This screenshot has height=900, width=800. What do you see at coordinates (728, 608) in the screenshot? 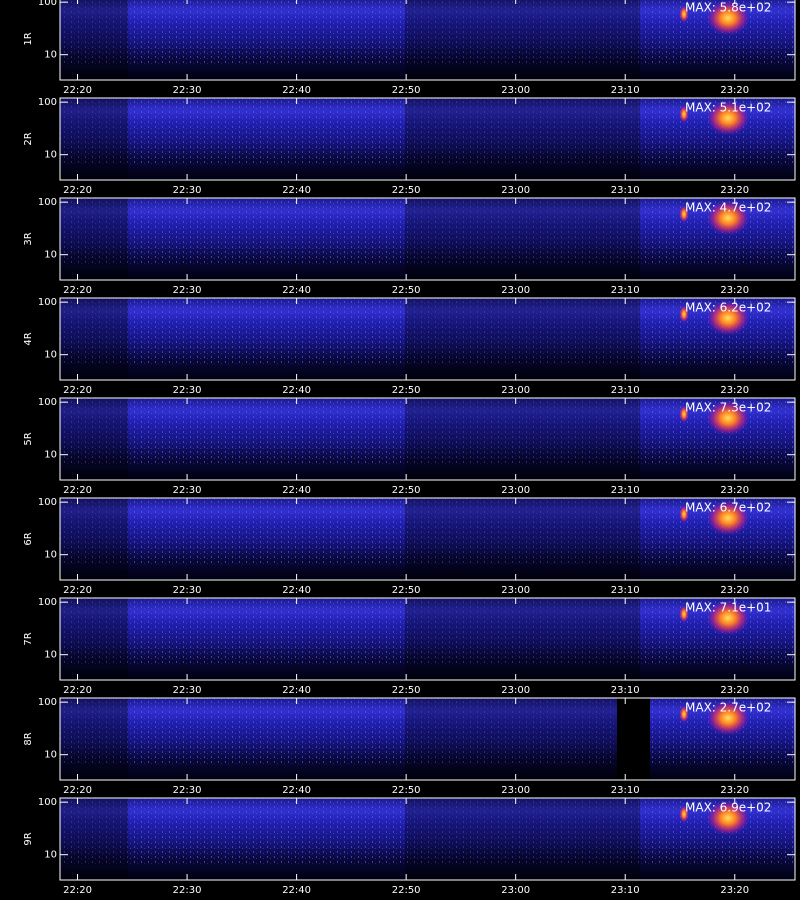
I see `max-annotation: MAX: 7.1e+01` at bounding box center [728, 608].